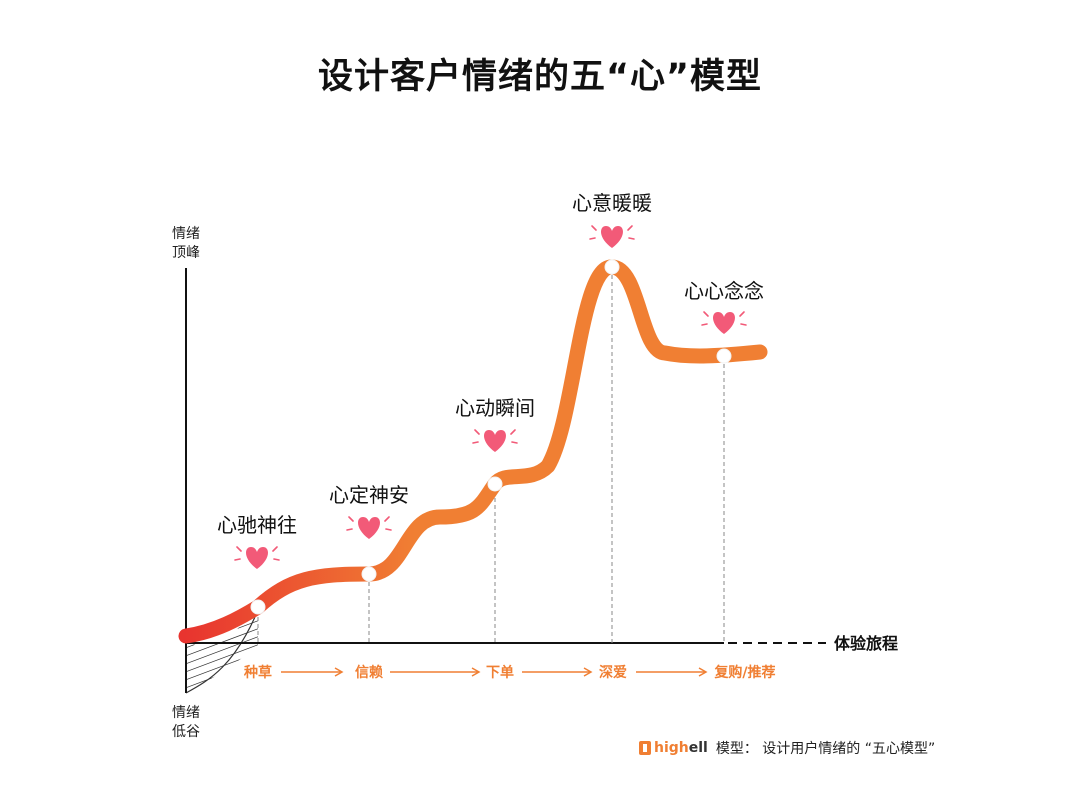 The image size is (1080, 791). Describe the element at coordinates (495, 408) in the screenshot. I see `stage-label: 心动瞬间` at that location.